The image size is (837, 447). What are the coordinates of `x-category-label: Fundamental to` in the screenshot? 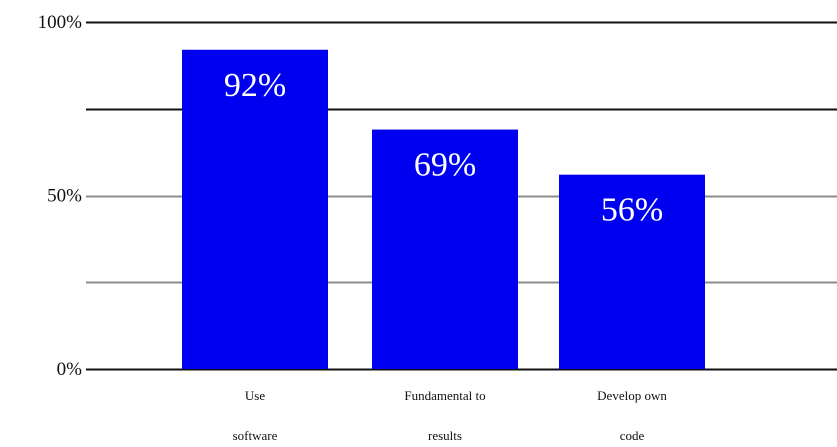 It's located at (444, 395).